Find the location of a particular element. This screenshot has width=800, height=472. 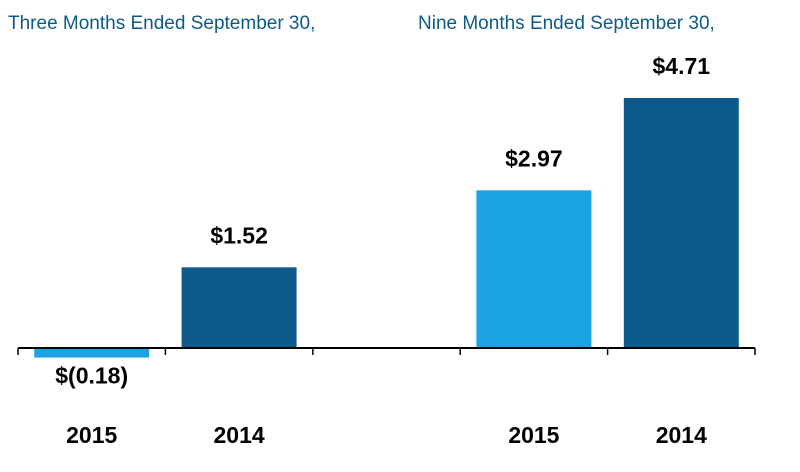

group-title: Three Months Ended September 30, is located at coordinates (161, 23).